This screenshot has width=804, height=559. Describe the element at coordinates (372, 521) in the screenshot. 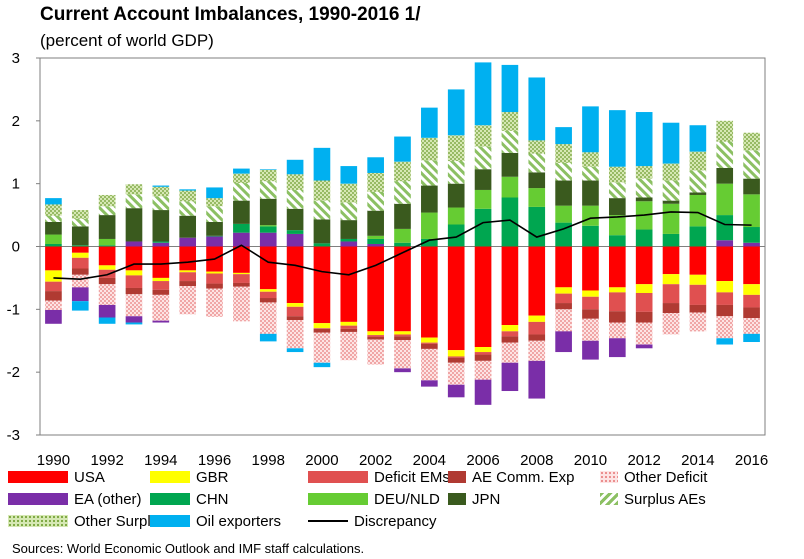

I see `legend-item-discrepancy: Discrepancy` at that location.